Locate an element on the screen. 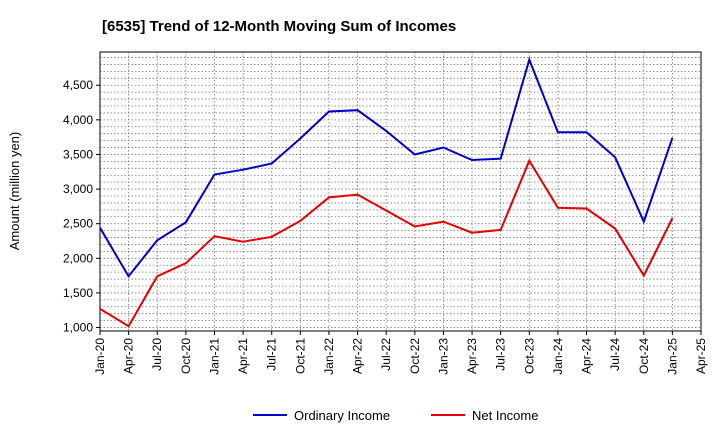  y-tick-label: 3,500 is located at coordinates (78, 154).